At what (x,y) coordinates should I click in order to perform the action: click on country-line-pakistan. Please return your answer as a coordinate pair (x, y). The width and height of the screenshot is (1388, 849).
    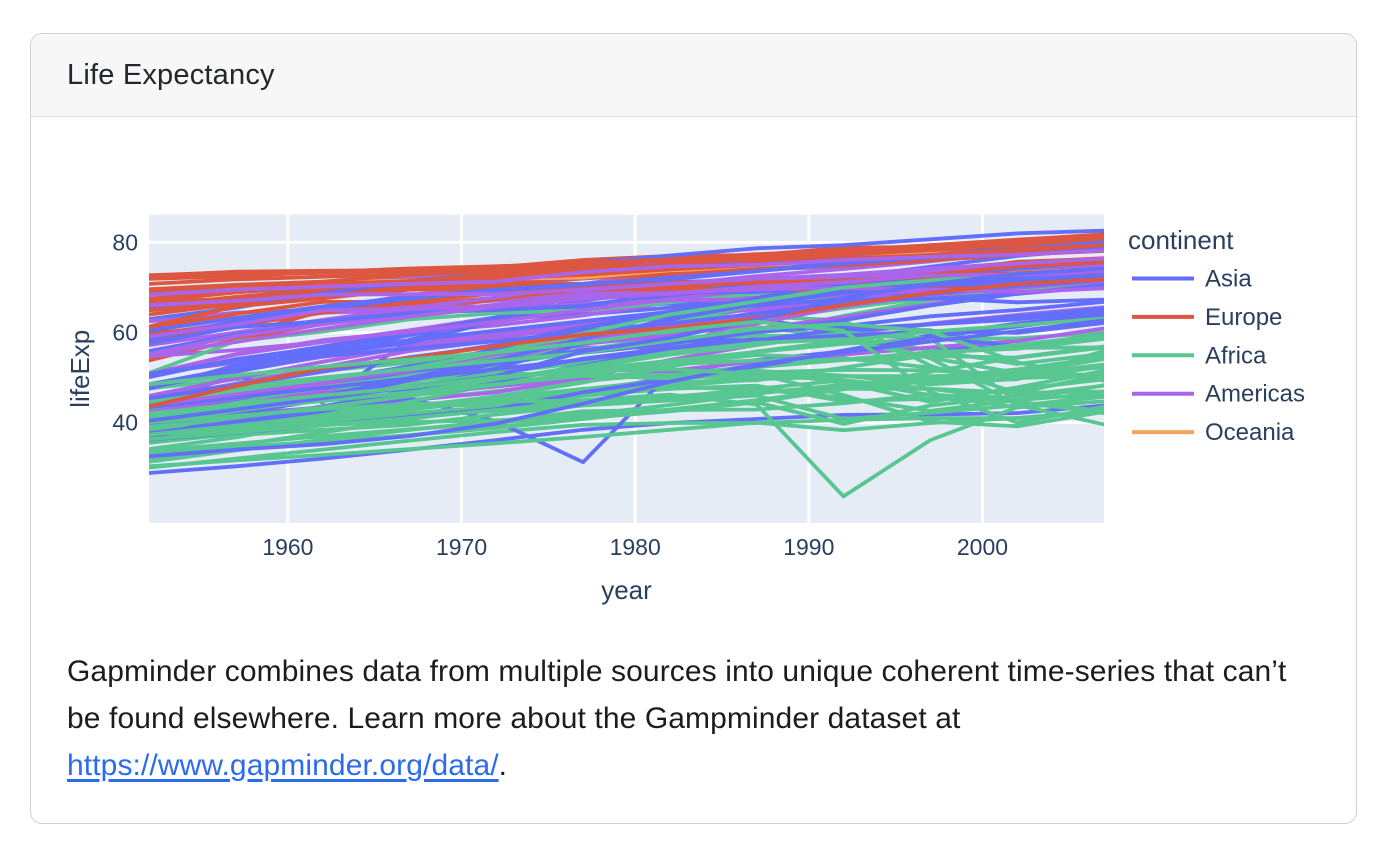
    Looking at the image, I should click on (626, 358).